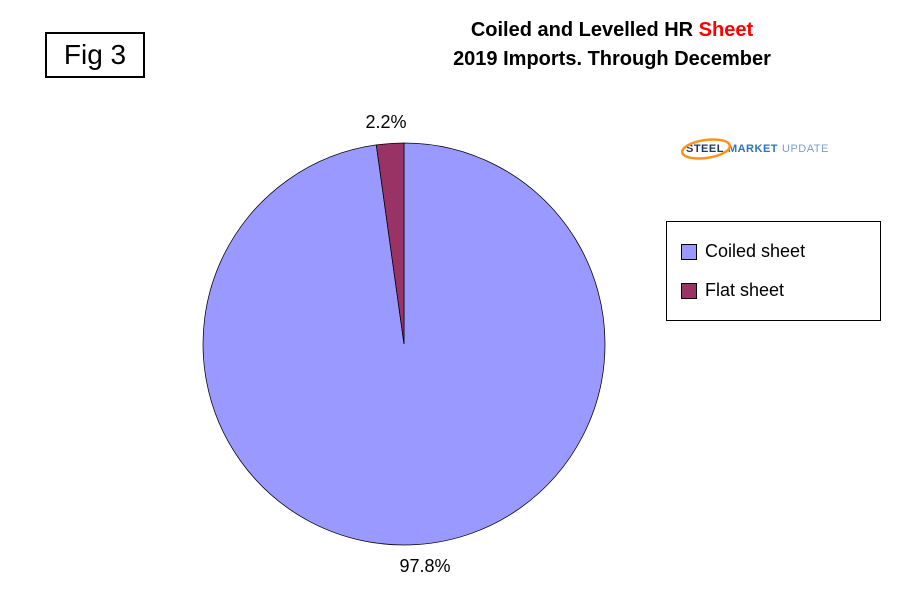 The width and height of the screenshot is (910, 596). What do you see at coordinates (612, 59) in the screenshot?
I see `chart-title-line2: 2019 Imports. Through December` at bounding box center [612, 59].